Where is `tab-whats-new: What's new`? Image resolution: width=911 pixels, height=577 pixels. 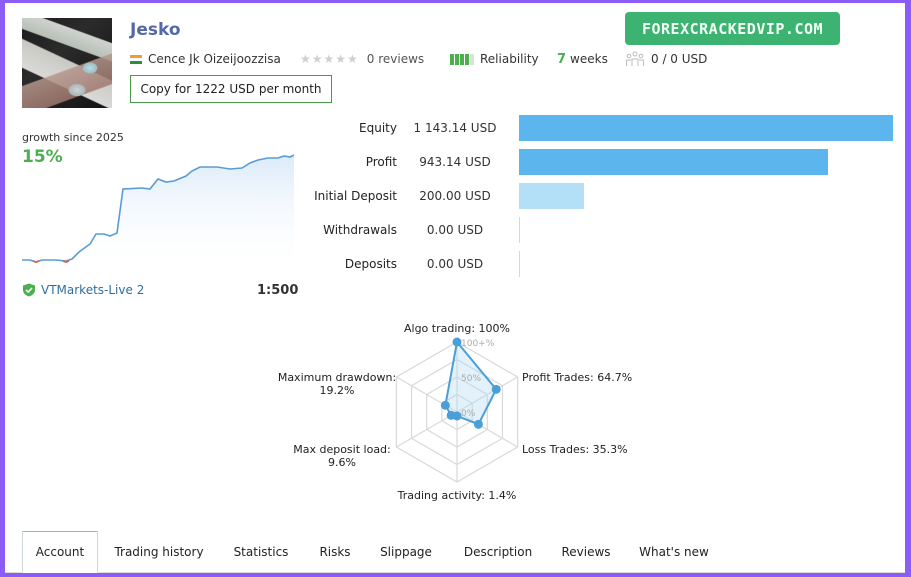 tab-whats-new: What's new is located at coordinates (674, 552).